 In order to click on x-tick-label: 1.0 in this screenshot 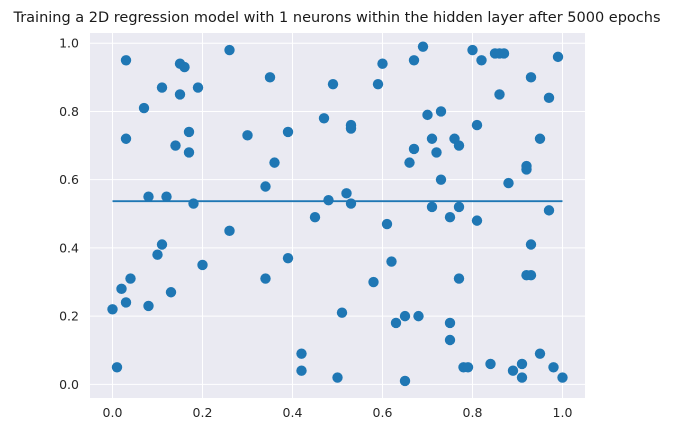, I will do `click(563, 412)`.